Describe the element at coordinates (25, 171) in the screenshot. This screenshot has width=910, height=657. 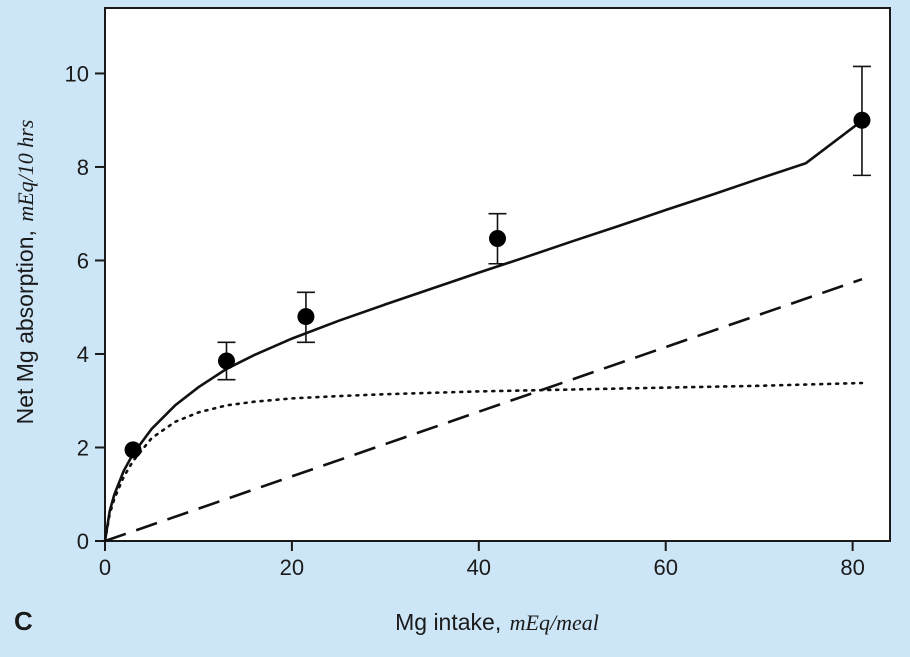
I see `y-axis-unit: mEq/10 hrs` at that location.